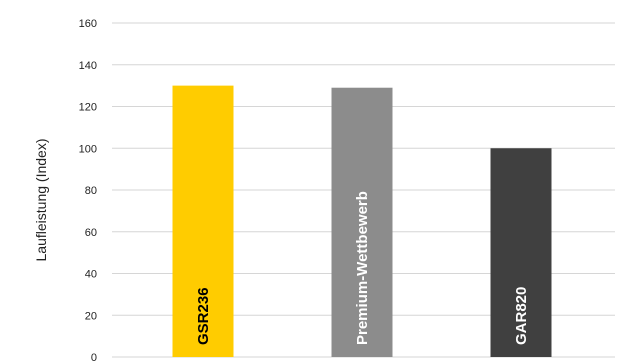 Image resolution: width=631 pixels, height=363 pixels. Describe the element at coordinates (88, 108) in the screenshot. I see `y-tick-label: 120` at that location.